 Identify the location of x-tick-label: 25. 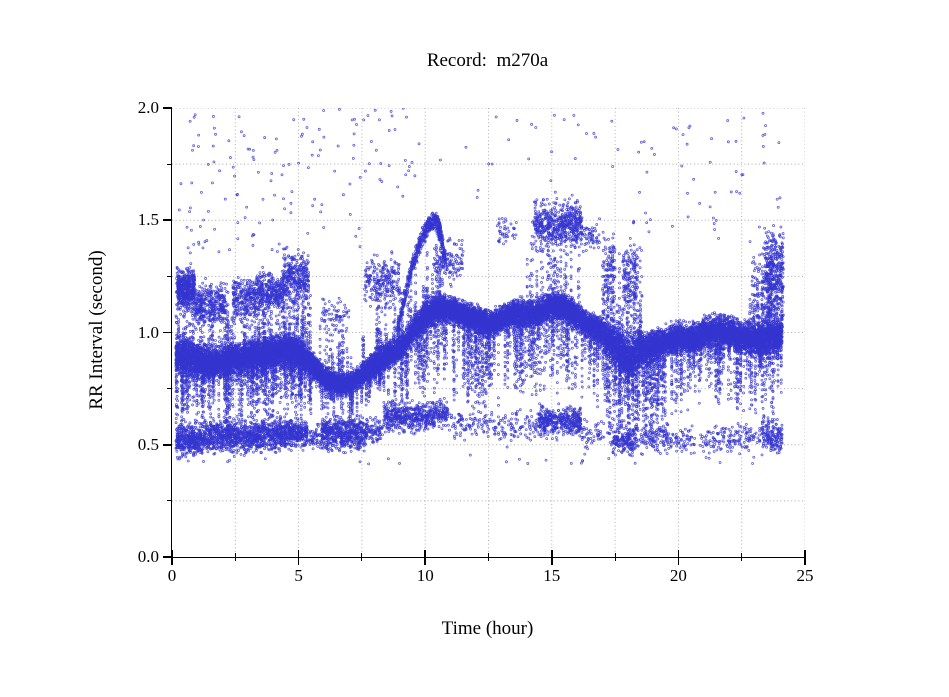
(805, 575).